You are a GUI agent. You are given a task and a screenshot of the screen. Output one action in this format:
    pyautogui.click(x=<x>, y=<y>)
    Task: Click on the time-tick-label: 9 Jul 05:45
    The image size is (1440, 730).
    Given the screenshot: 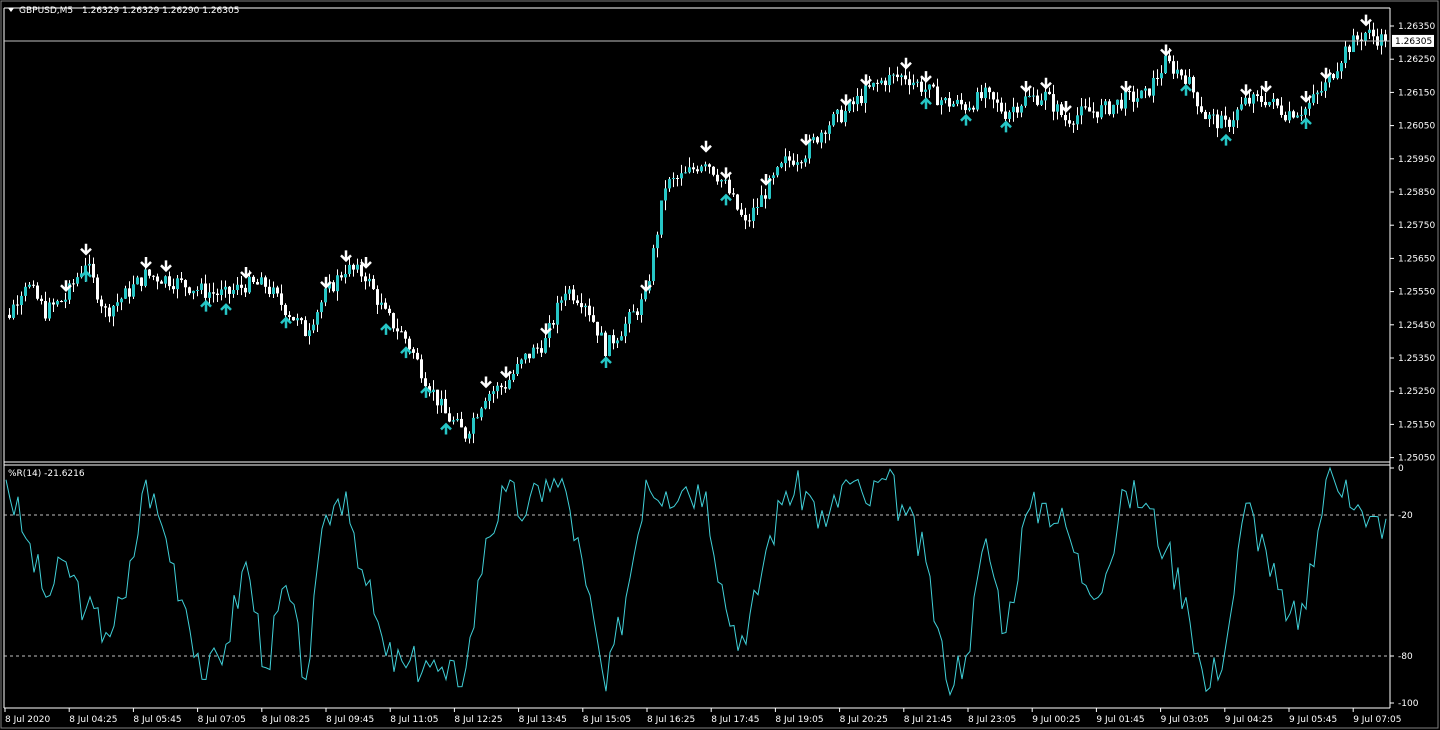 What is the action you would take?
    pyautogui.click(x=1313, y=720)
    